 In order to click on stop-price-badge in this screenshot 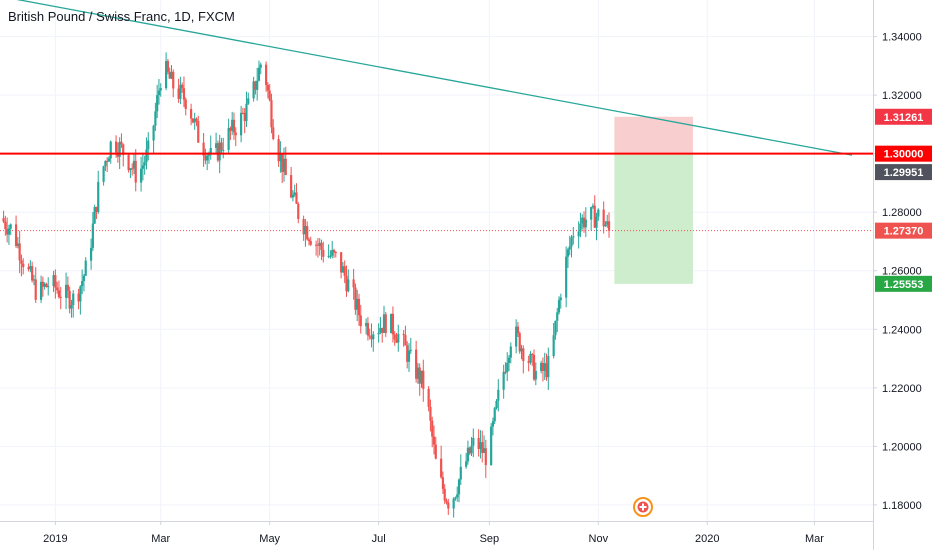, I will do `click(903, 116)`.